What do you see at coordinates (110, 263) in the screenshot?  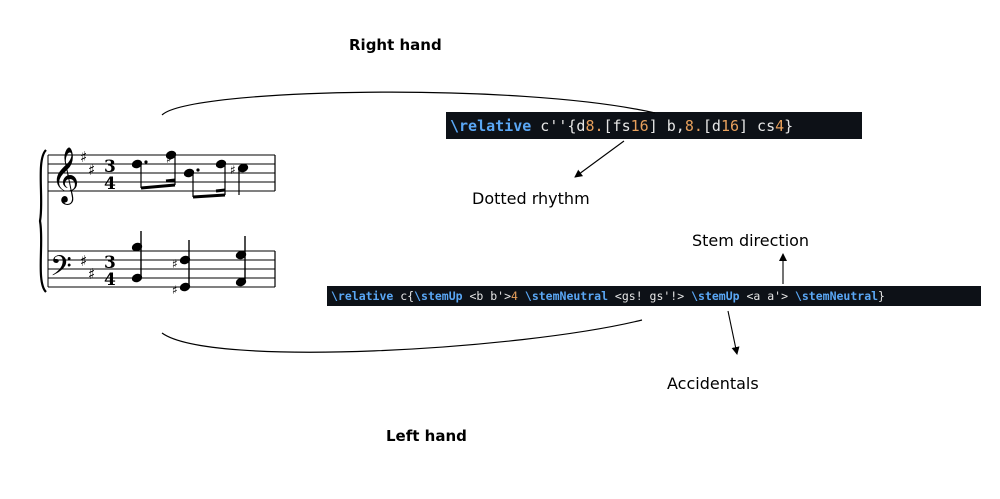 I see `bass-time-top: 3` at bounding box center [110, 263].